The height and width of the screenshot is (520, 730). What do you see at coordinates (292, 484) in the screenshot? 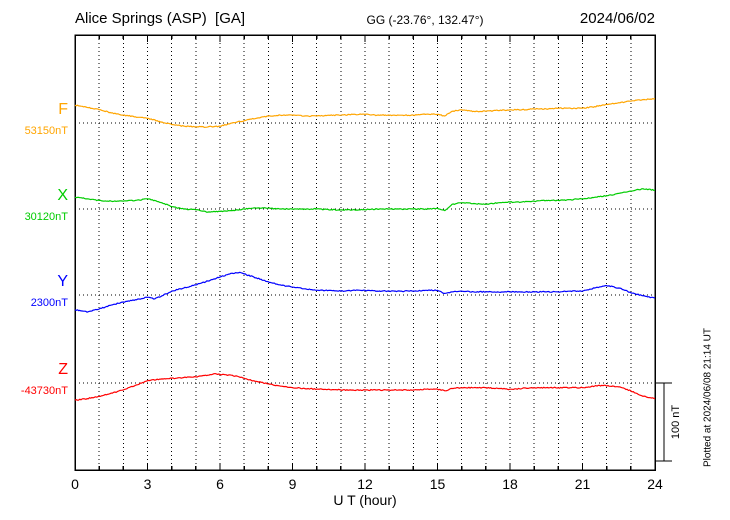
I see `x-tick-label: 9` at bounding box center [292, 484].